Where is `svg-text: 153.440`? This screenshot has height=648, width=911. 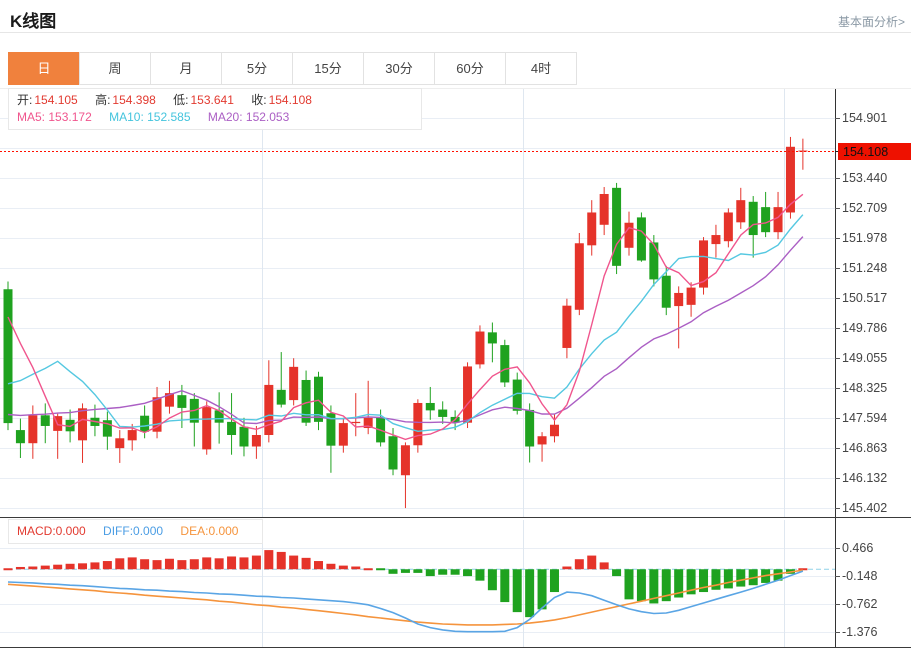
svg-text: 153.440 is located at coordinates (864, 178).